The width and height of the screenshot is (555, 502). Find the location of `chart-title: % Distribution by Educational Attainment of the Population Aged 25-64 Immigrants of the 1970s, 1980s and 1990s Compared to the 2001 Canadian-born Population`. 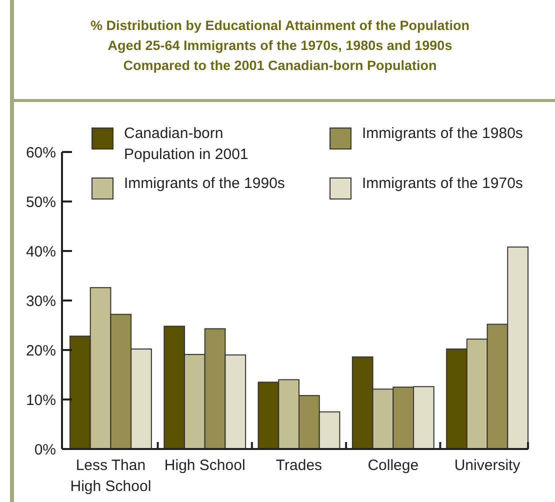

chart-title: % Distribution by Educational Attainment of the Population Aged 25-64 Immigrants of the 1970s, 1980s and 1990s Compared to the 2001 Canadian-born Population is located at coordinates (280, 45).